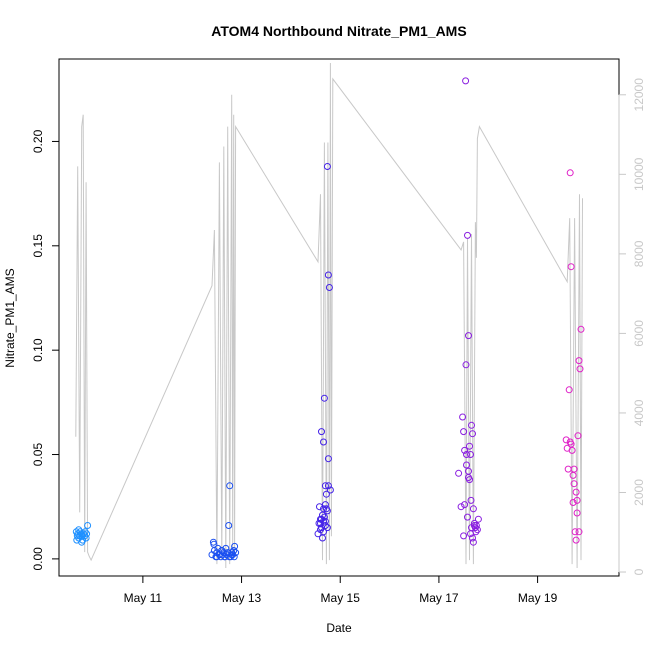  What do you see at coordinates (639, 333) in the screenshot?
I see `secondary-y-tick-label: 6000` at bounding box center [639, 333].